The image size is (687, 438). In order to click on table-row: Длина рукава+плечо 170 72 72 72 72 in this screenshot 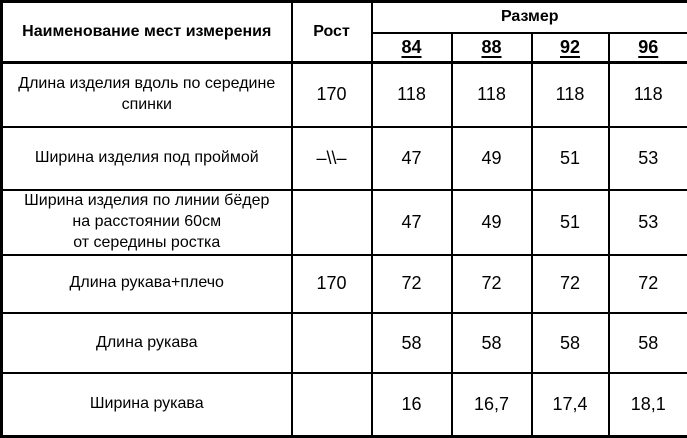, I will do `click(343, 283)`.